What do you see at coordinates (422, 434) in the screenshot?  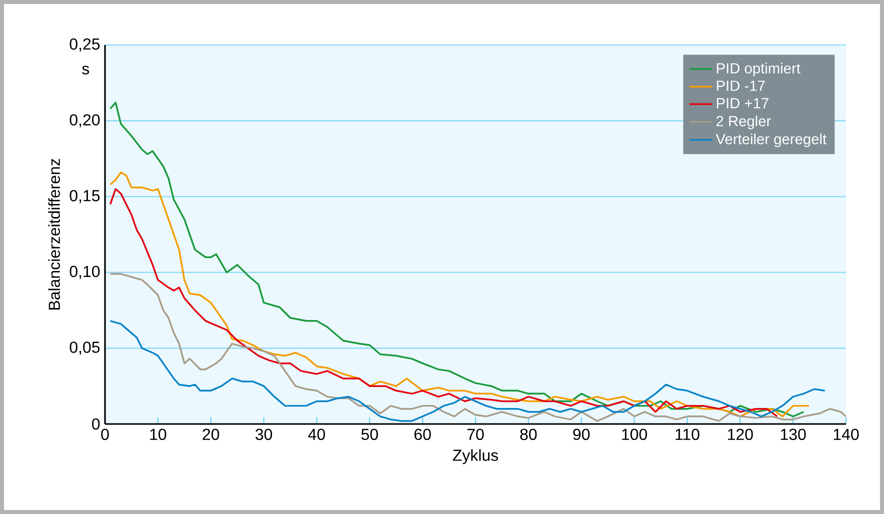 I see `x-tick-label: 60` at bounding box center [422, 434].